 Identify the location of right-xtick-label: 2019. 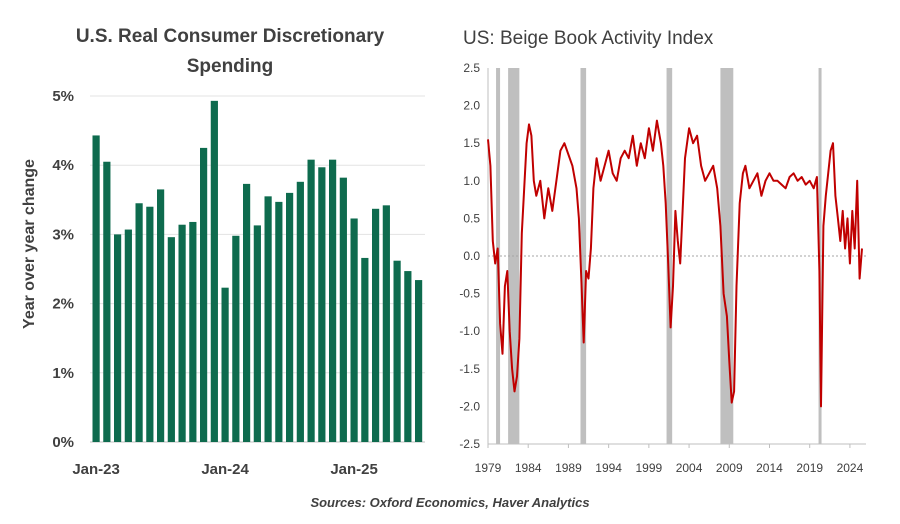
(809, 468).